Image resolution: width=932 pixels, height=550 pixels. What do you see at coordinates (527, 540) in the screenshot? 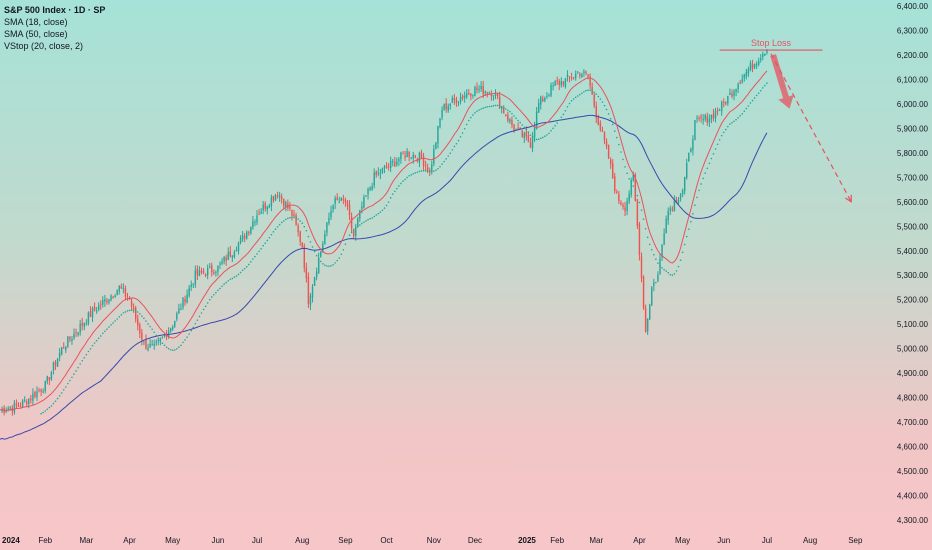
I see `x-tick-label: 2025` at bounding box center [527, 540].